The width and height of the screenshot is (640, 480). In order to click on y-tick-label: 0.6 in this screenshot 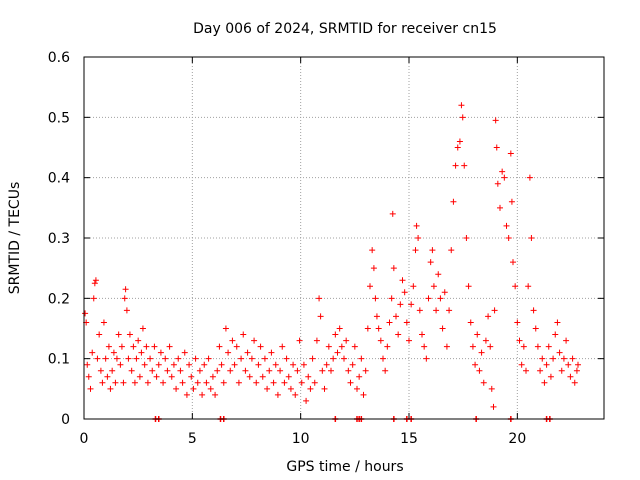, I will do `click(59, 58)`.